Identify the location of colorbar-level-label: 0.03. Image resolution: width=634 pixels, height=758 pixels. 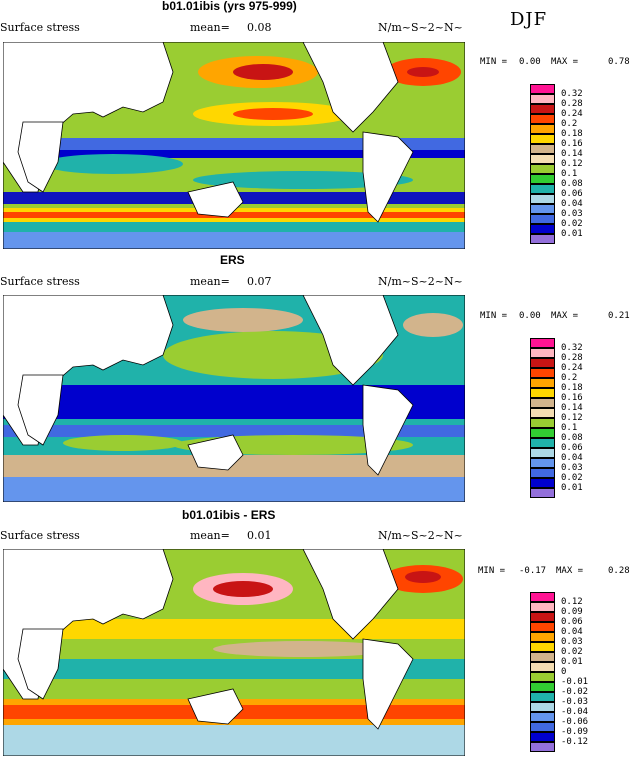
(572, 642).